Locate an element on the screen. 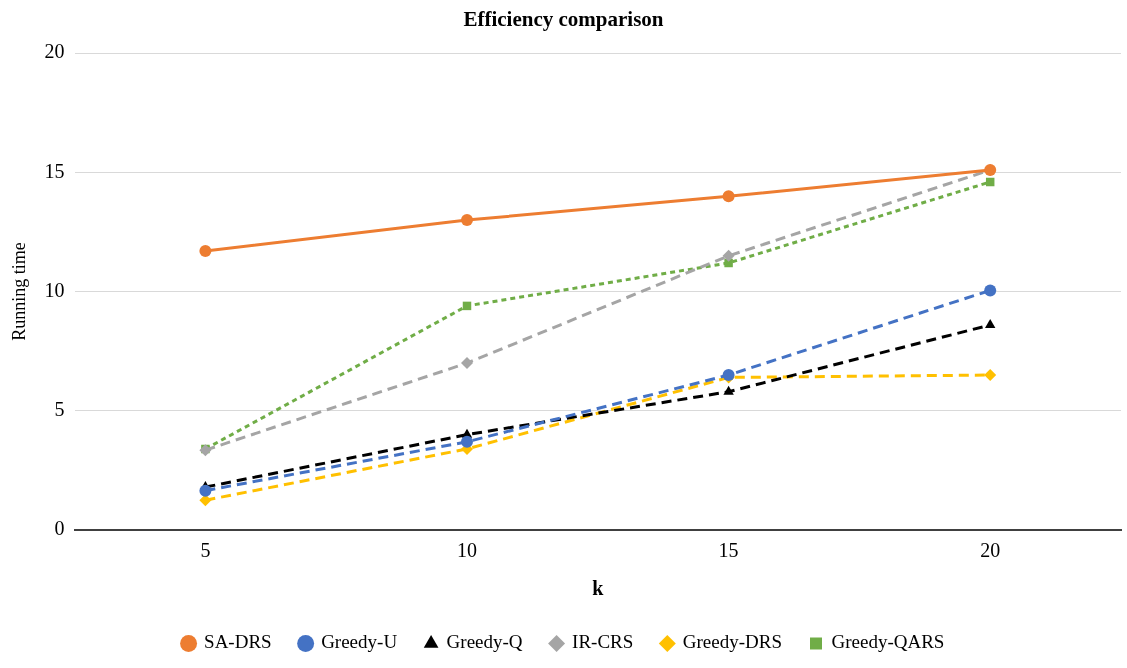  x-tick-label: 20 is located at coordinates (990, 550).